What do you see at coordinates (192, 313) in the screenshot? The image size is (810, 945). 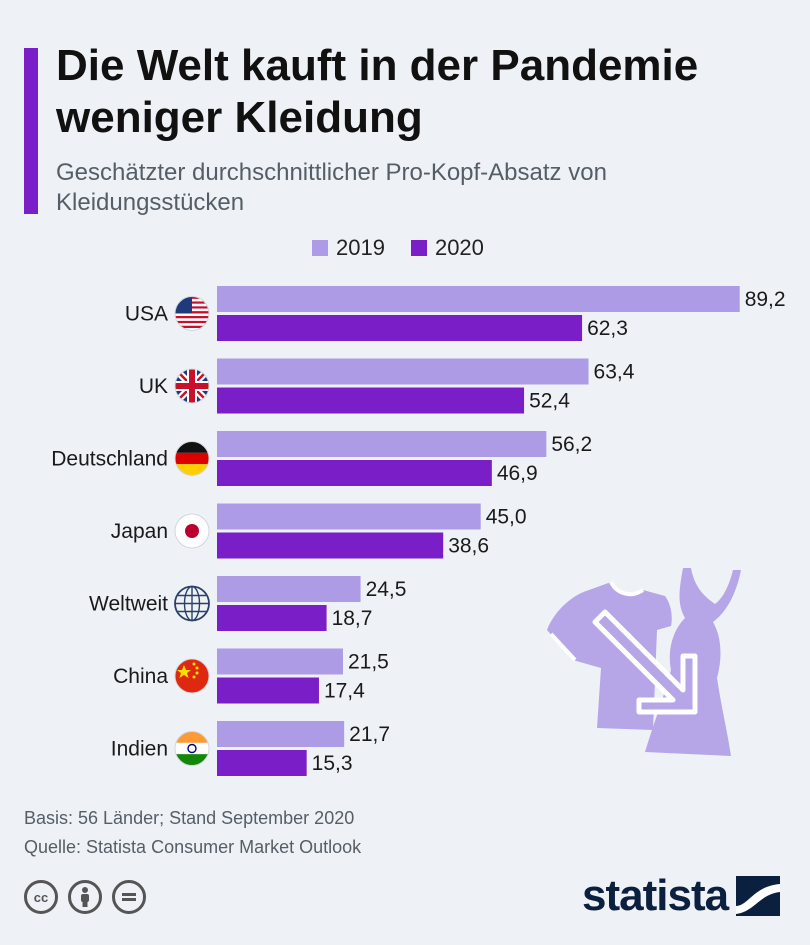 I see `flag-usa-icon` at bounding box center [192, 313].